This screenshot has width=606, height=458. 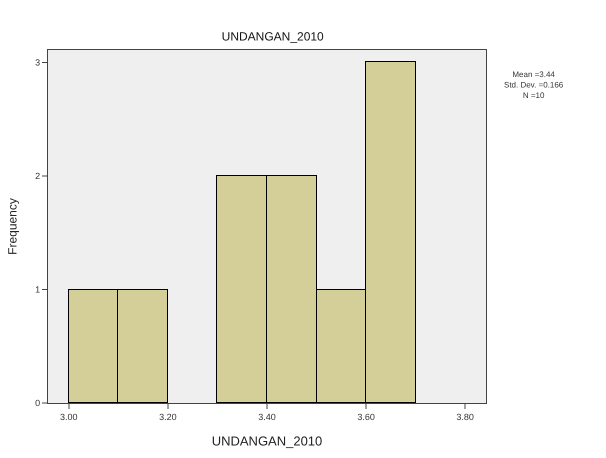 What do you see at coordinates (37, 289) in the screenshot?
I see `y-tick-label: 1` at bounding box center [37, 289].